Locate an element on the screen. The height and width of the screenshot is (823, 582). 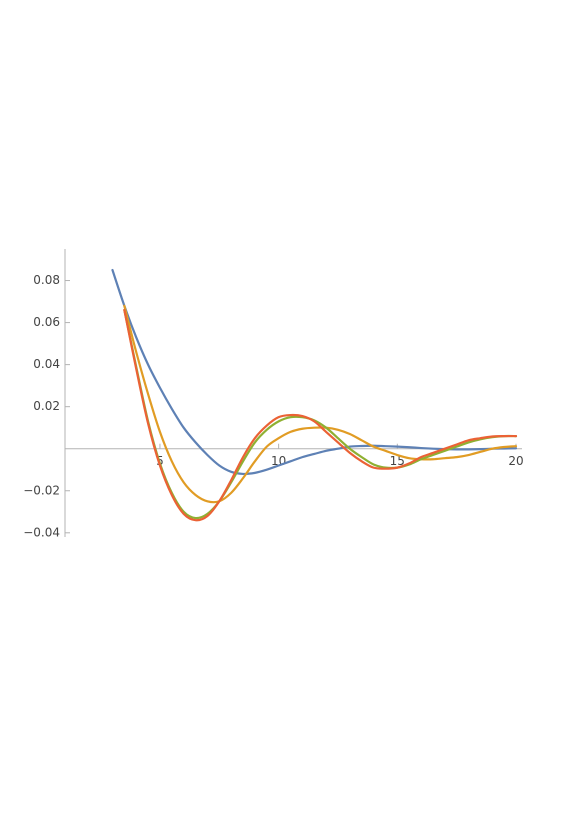
x-tick-label: 20 is located at coordinates (515, 461).